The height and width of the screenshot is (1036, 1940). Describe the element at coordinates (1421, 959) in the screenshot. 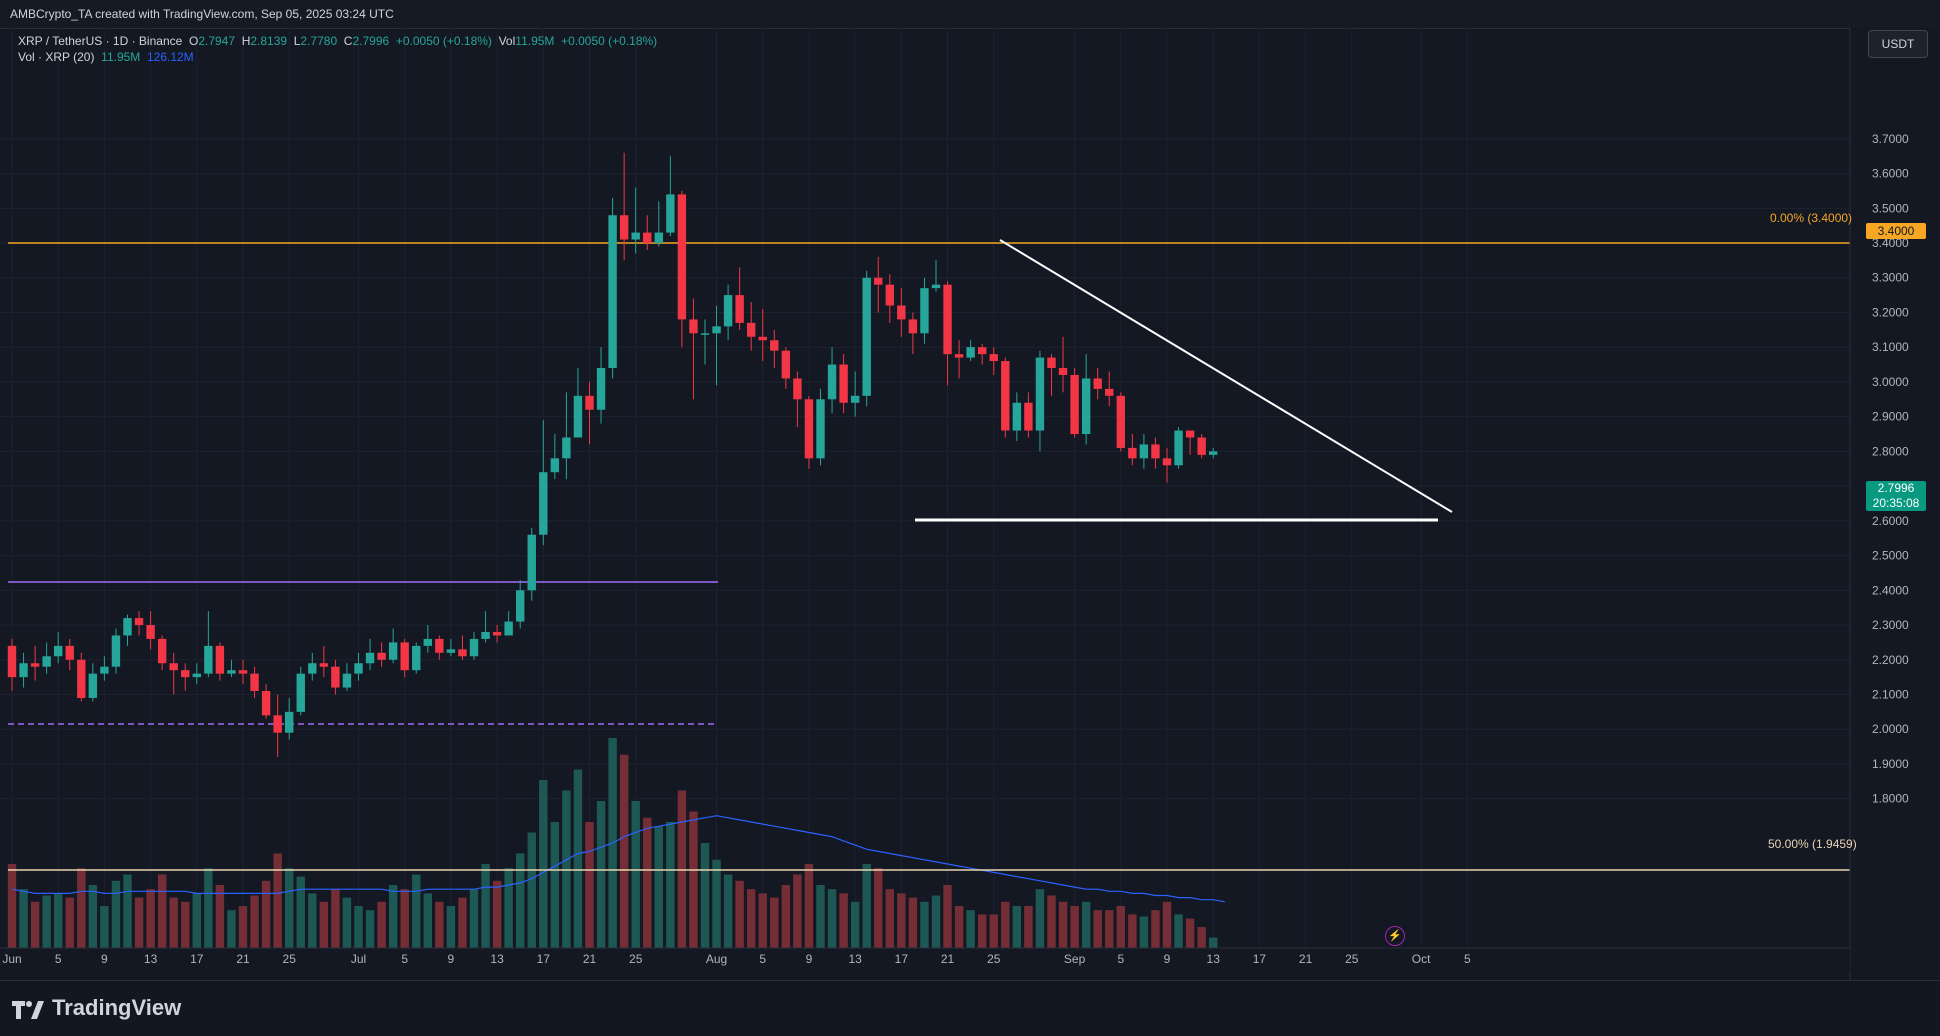

I see `time-tick-label: Oct` at that location.